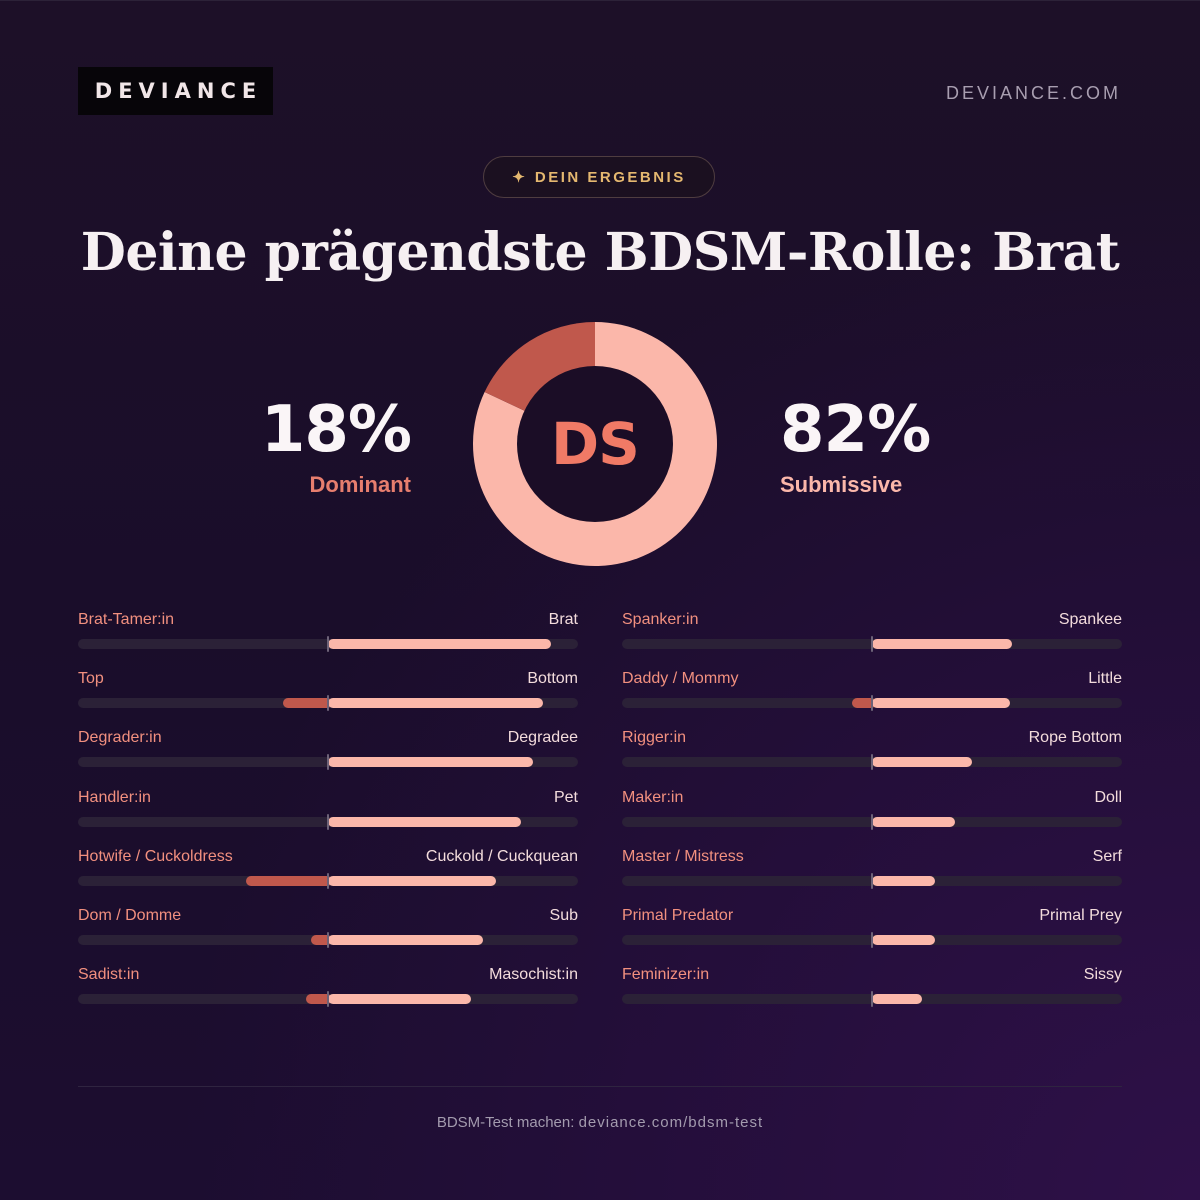 The width and height of the screenshot is (1200, 1200). What do you see at coordinates (680, 679) in the screenshot?
I see `scale-left-label: Daddy / Mommy` at bounding box center [680, 679].